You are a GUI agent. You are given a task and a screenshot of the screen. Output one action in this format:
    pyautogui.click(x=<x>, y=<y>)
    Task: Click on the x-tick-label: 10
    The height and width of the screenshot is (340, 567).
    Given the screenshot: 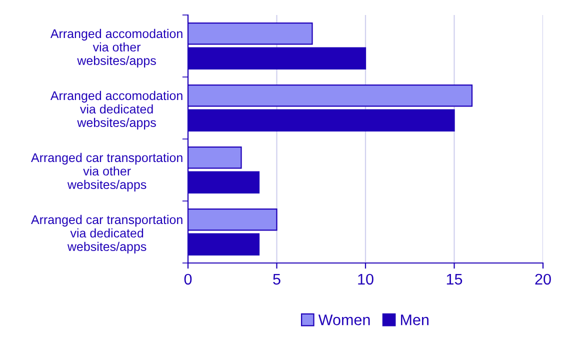 What is the action you would take?
    pyautogui.click(x=366, y=279)
    